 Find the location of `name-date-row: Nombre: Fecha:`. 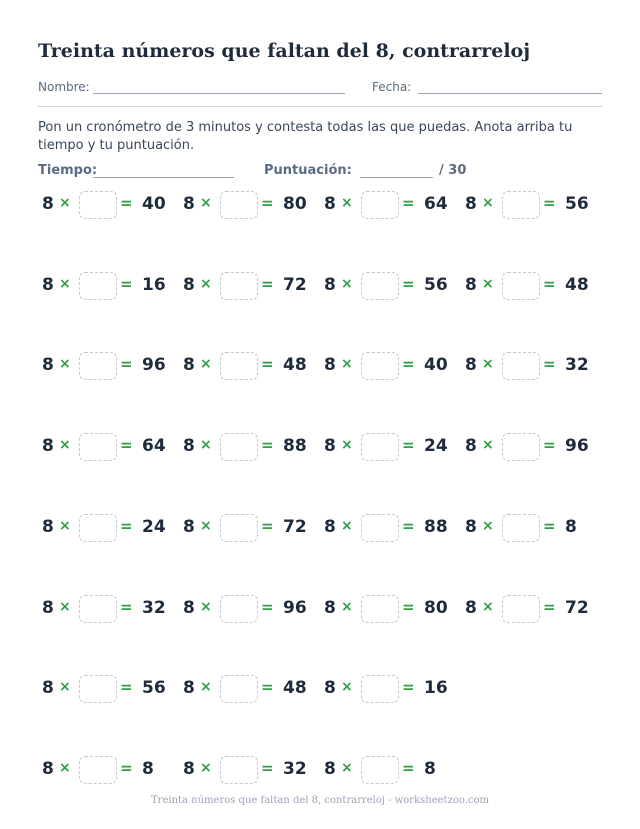

name-date-row: Nombre: Fecha: is located at coordinates (320, 88).